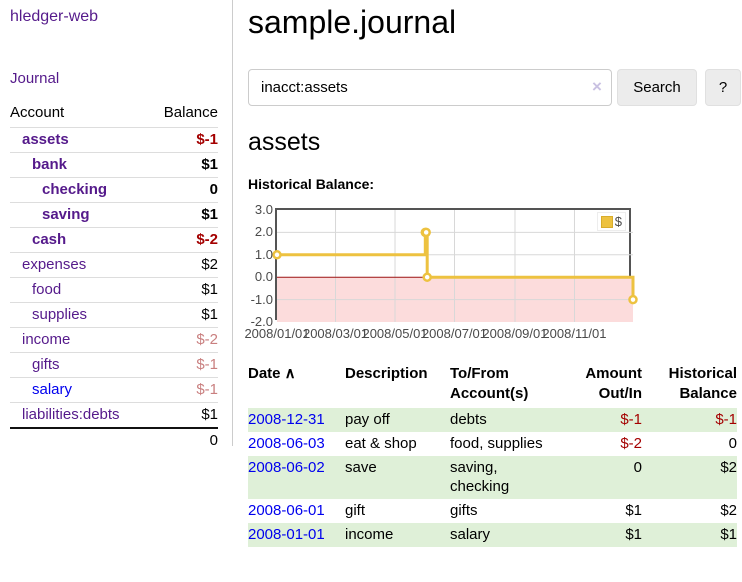 Image resolution: width=742 pixels, height=582 pixels. I want to click on transaction-date-link: 2008-12-31, so click(286, 419).